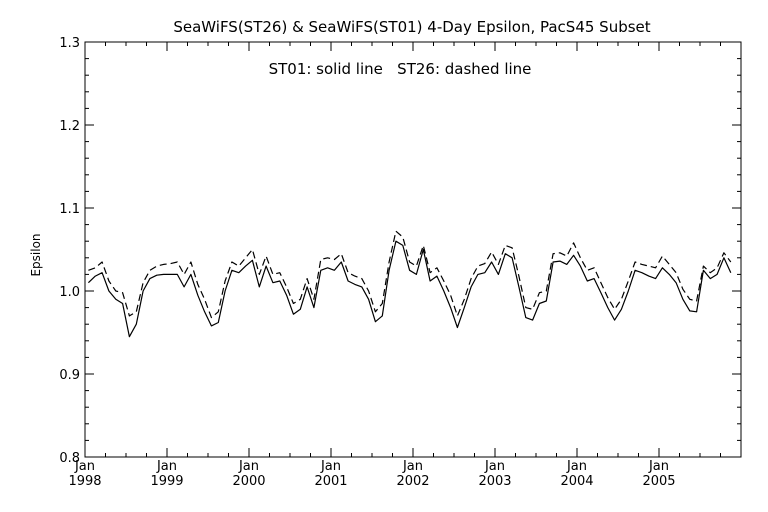  Describe the element at coordinates (69, 375) in the screenshot. I see `y-tick-label: 0.9` at that location.